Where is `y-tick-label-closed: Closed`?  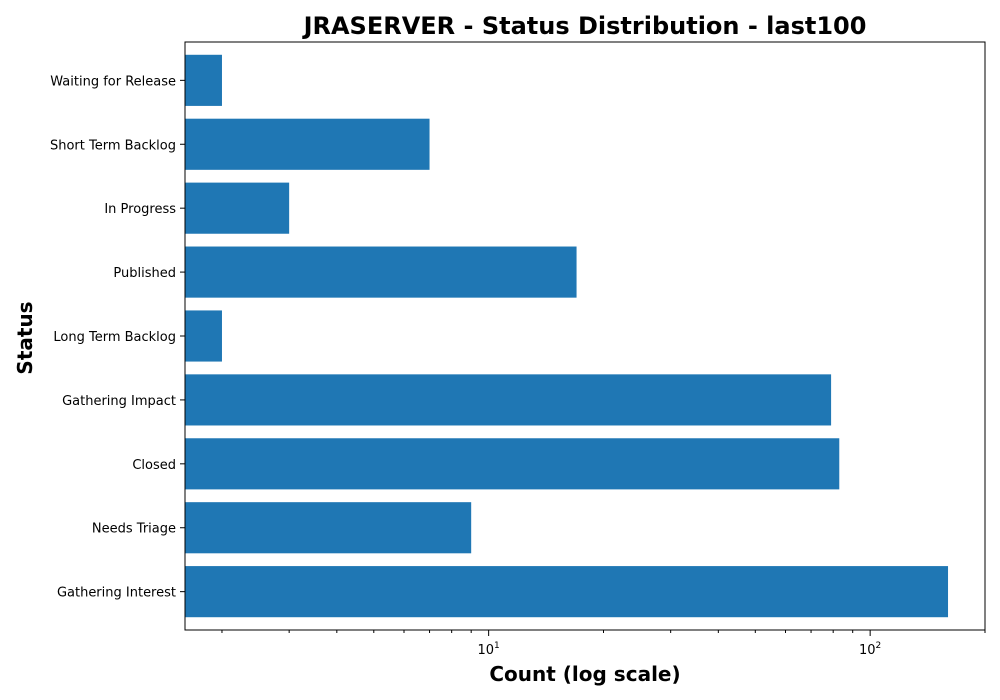
y-tick-label-closed: Closed is located at coordinates (154, 465).